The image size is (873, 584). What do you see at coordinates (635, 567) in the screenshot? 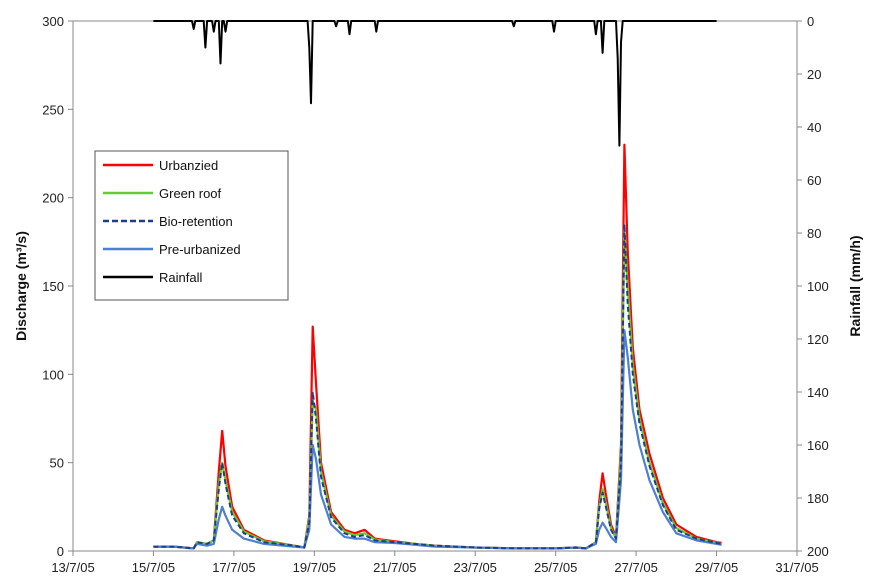
I see `x-tick-label: 27/7/05` at bounding box center [635, 567].